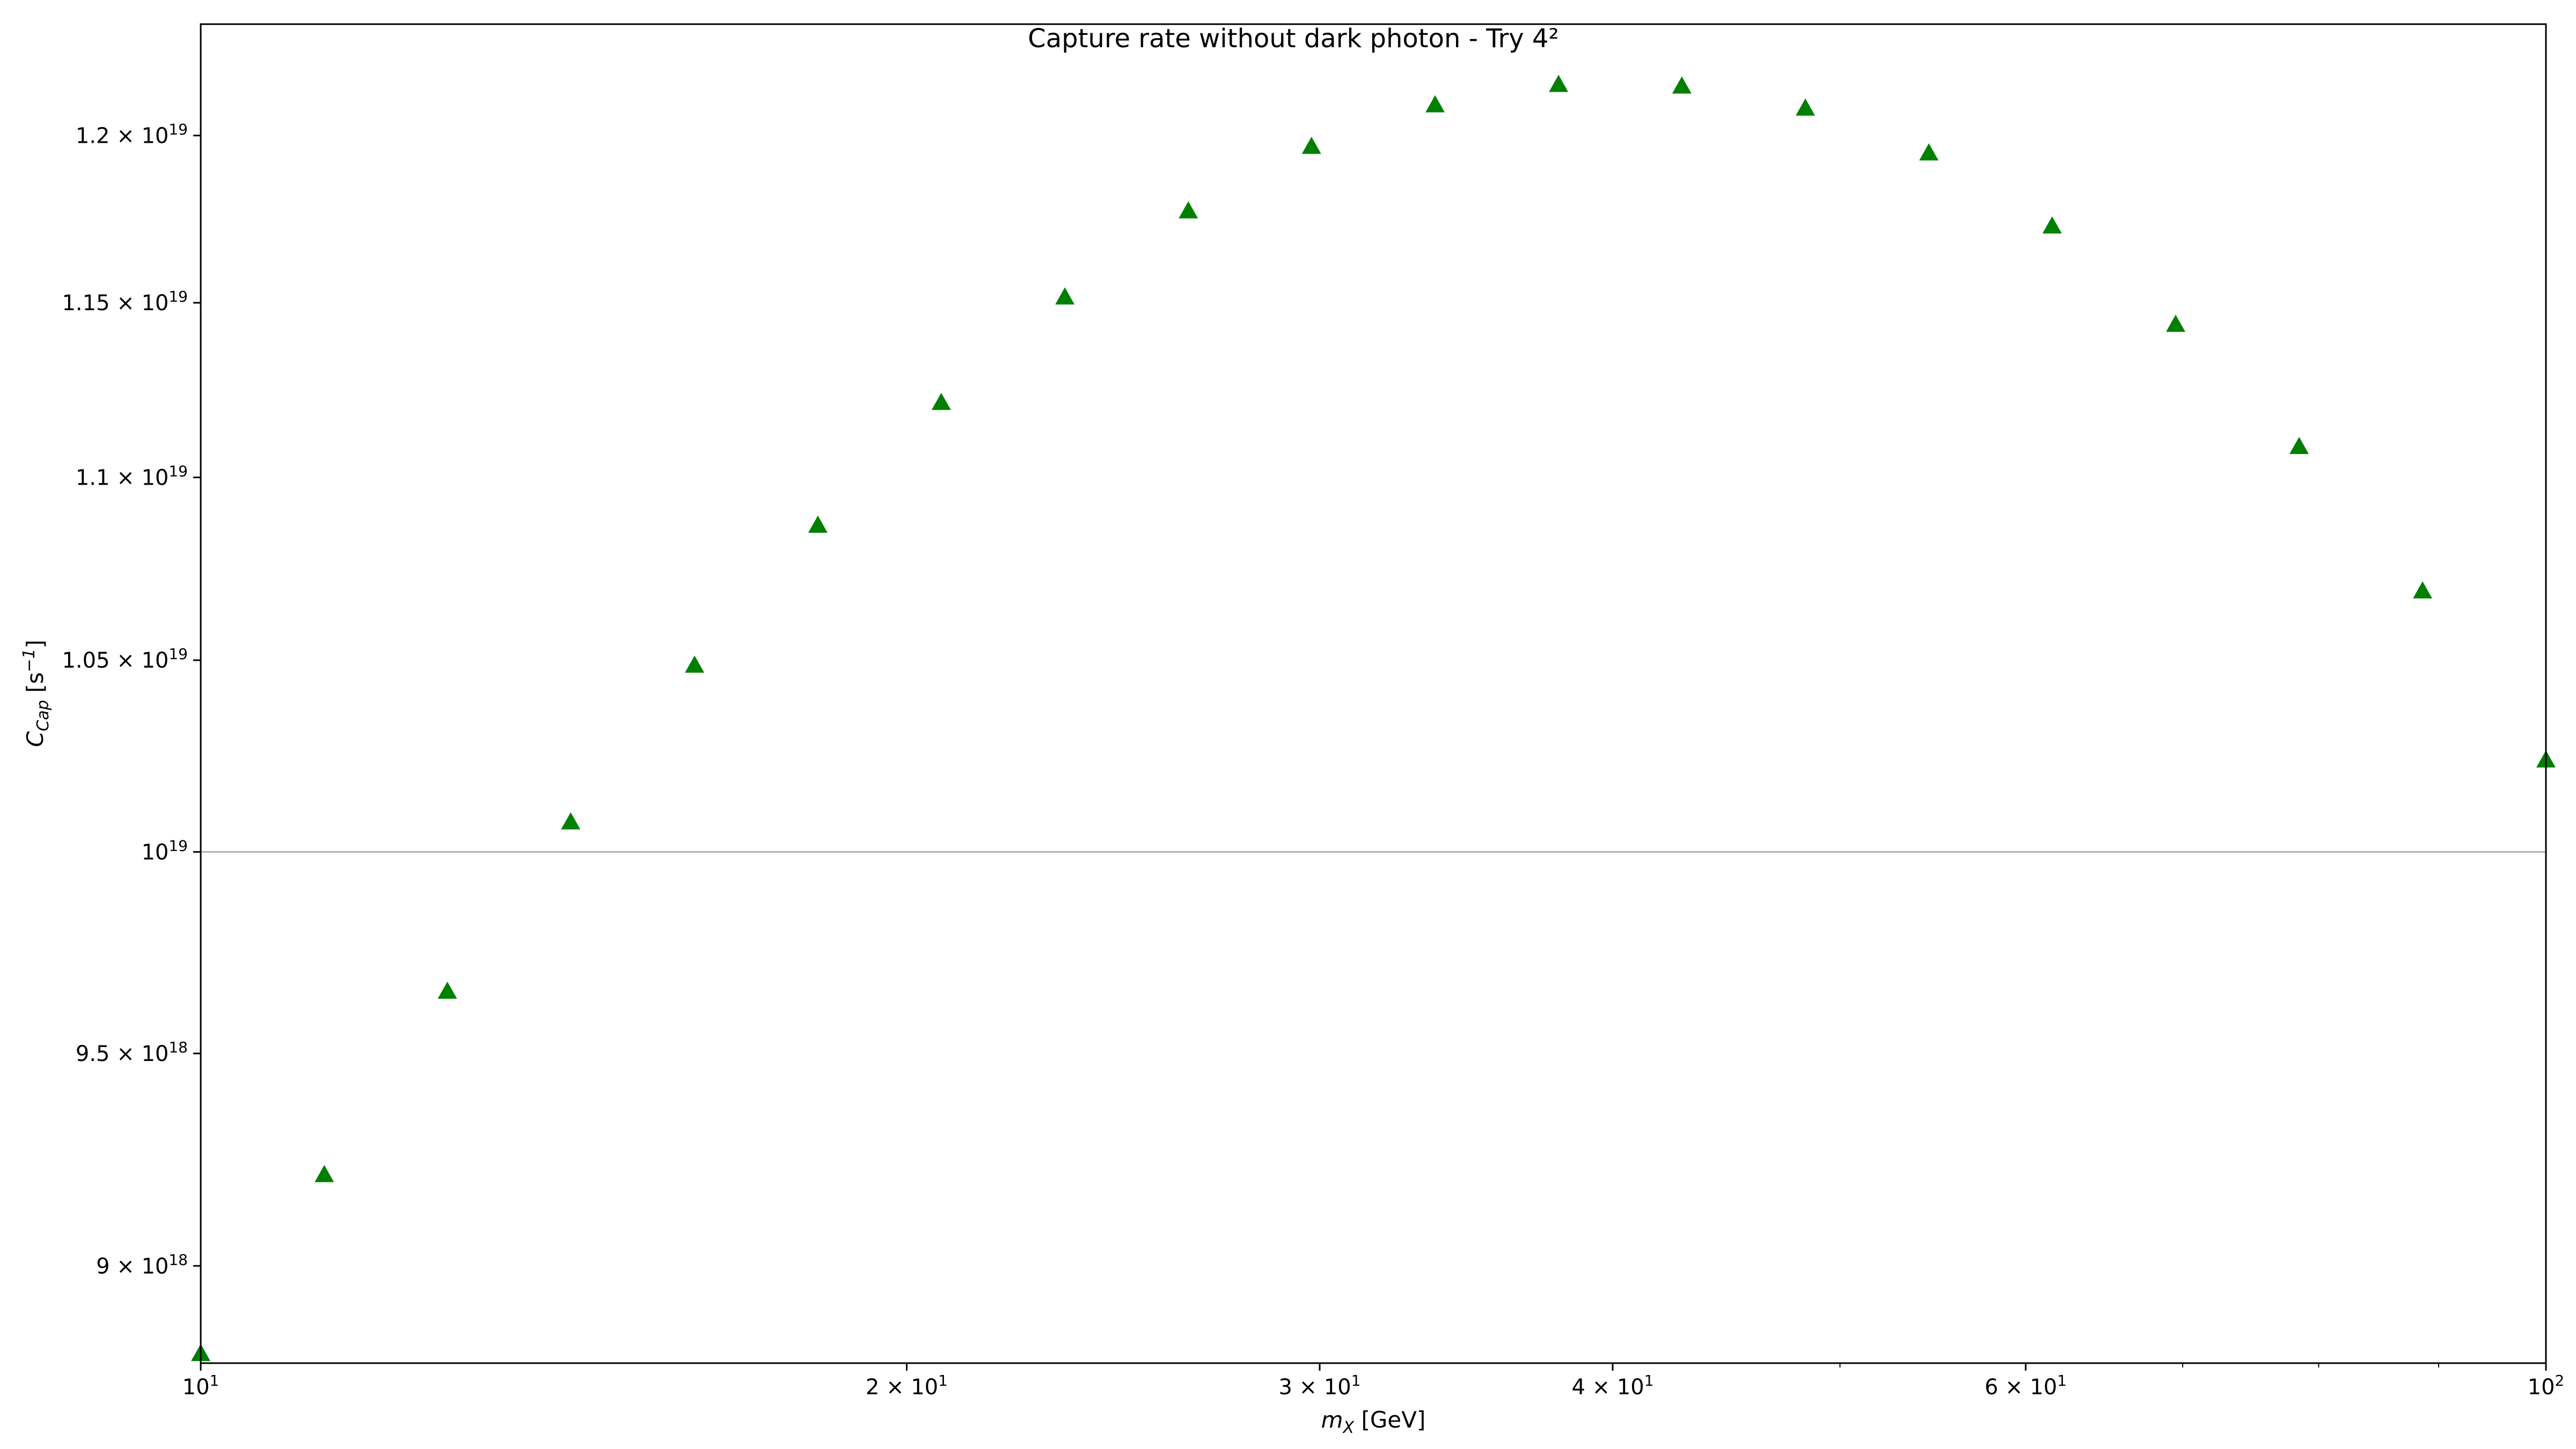 The width and height of the screenshot is (2576, 1449). Describe the element at coordinates (142, 1265) in the screenshot. I see `y-tick-label: 9 × 1018` at that location.